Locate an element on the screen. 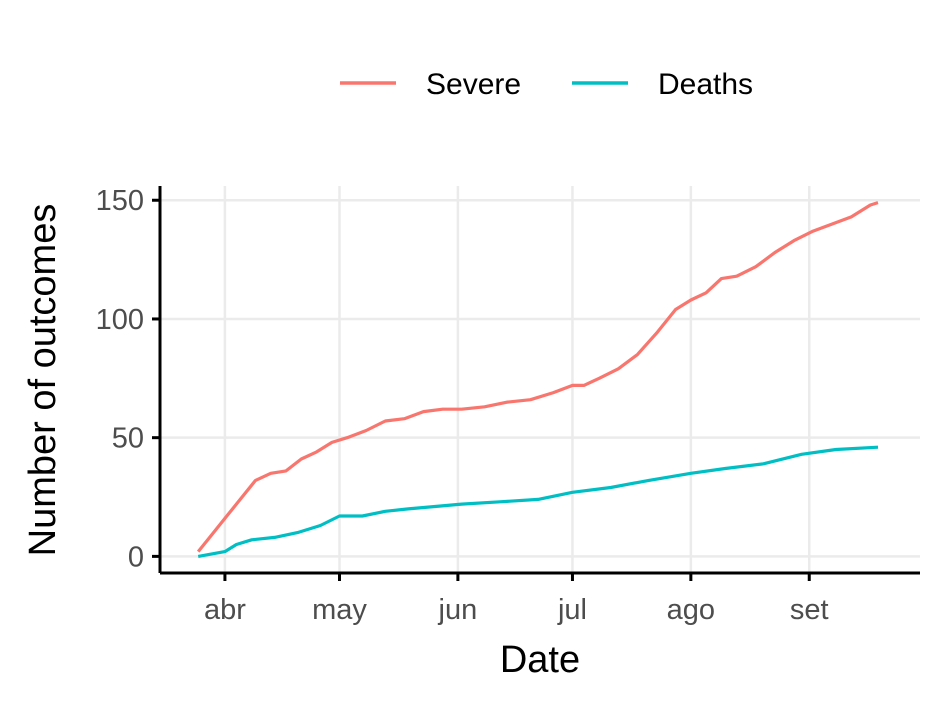 Image resolution: width=944 pixels, height=708 pixels. x-tick-label: may is located at coordinates (339, 610).